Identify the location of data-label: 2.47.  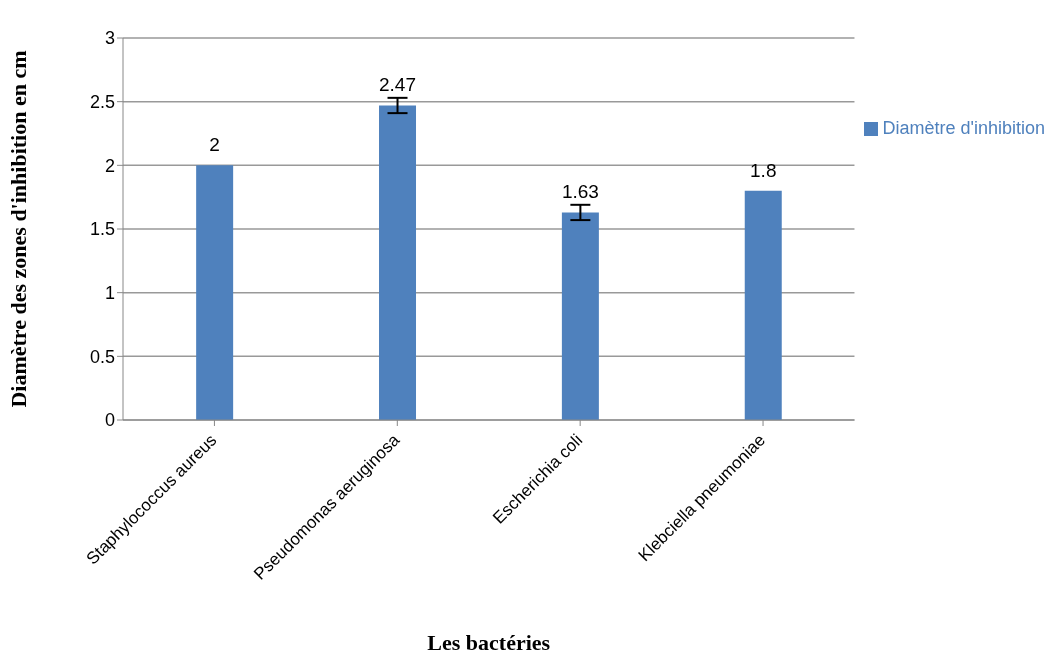
(398, 85).